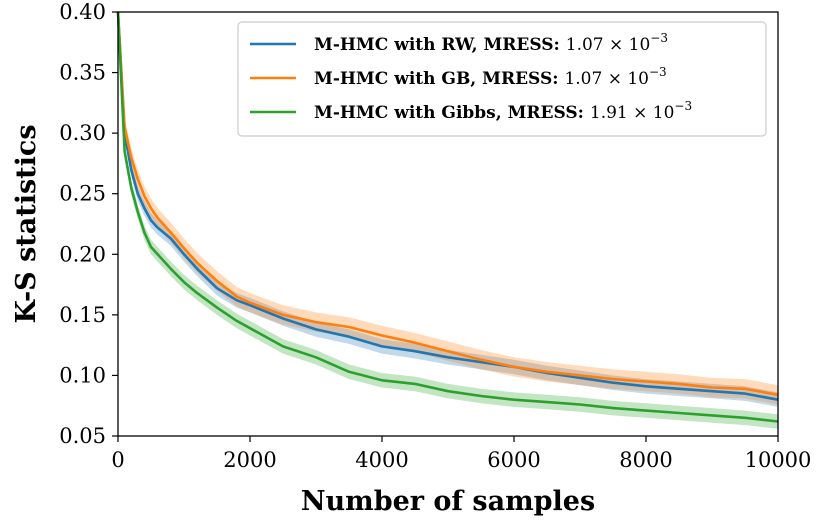  Describe the element at coordinates (82, 73) in the screenshot. I see `y-tick-label: 0.35` at that location.